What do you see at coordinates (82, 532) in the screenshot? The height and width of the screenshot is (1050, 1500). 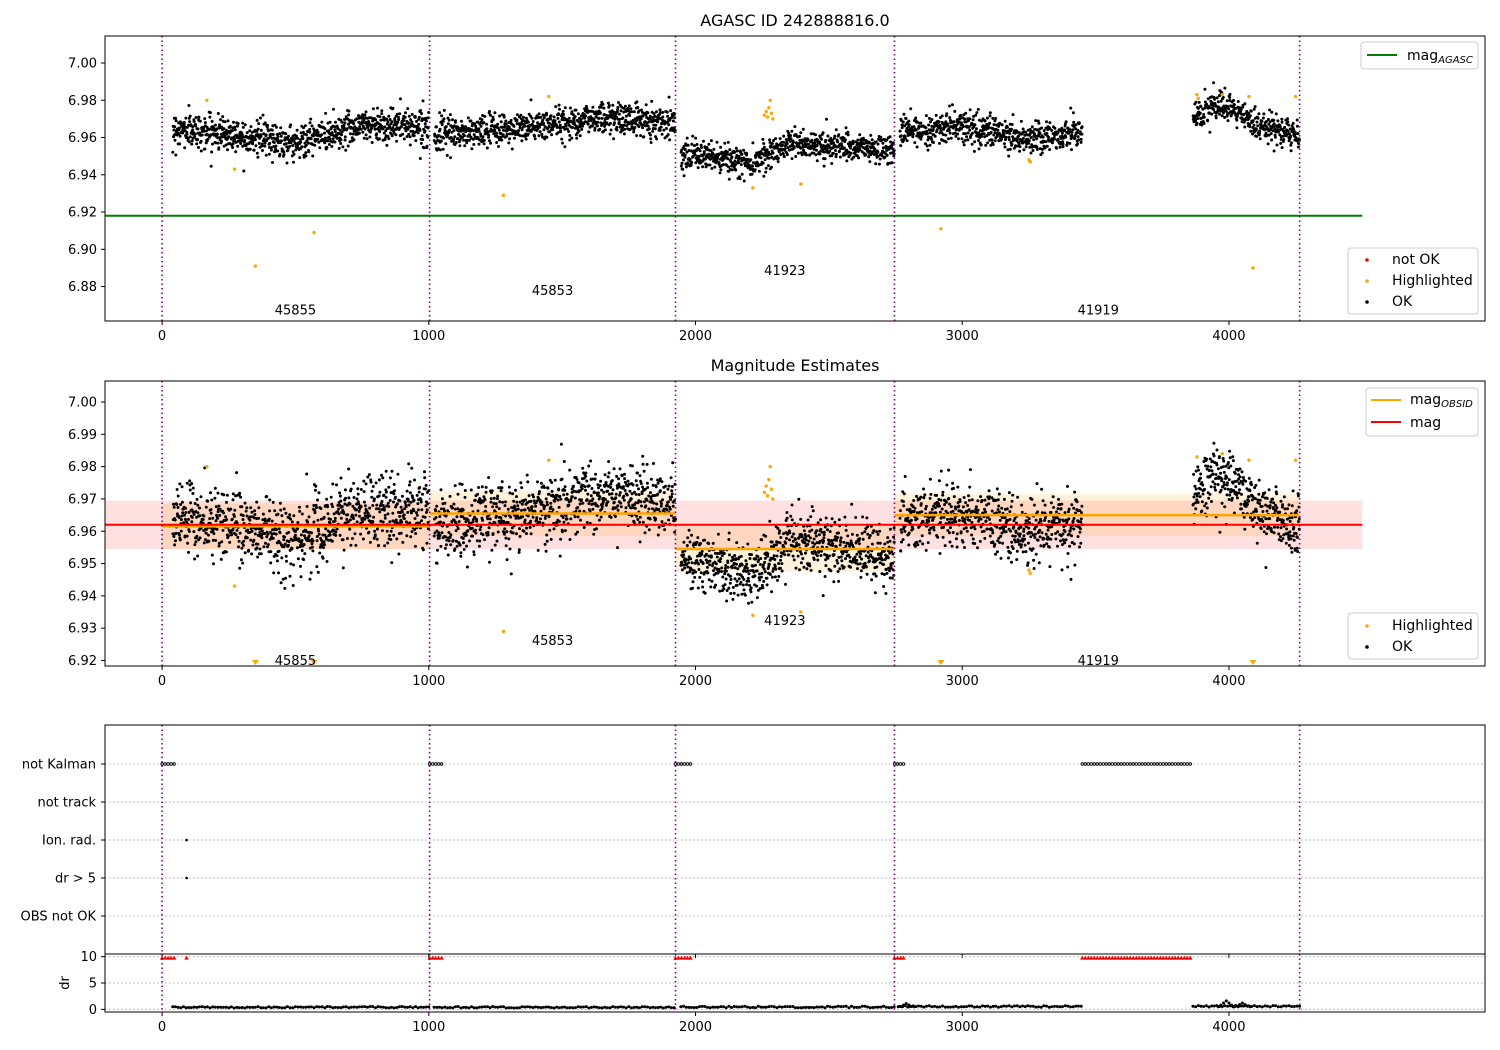 I see `y-tick-label: 6.96` at bounding box center [82, 532].